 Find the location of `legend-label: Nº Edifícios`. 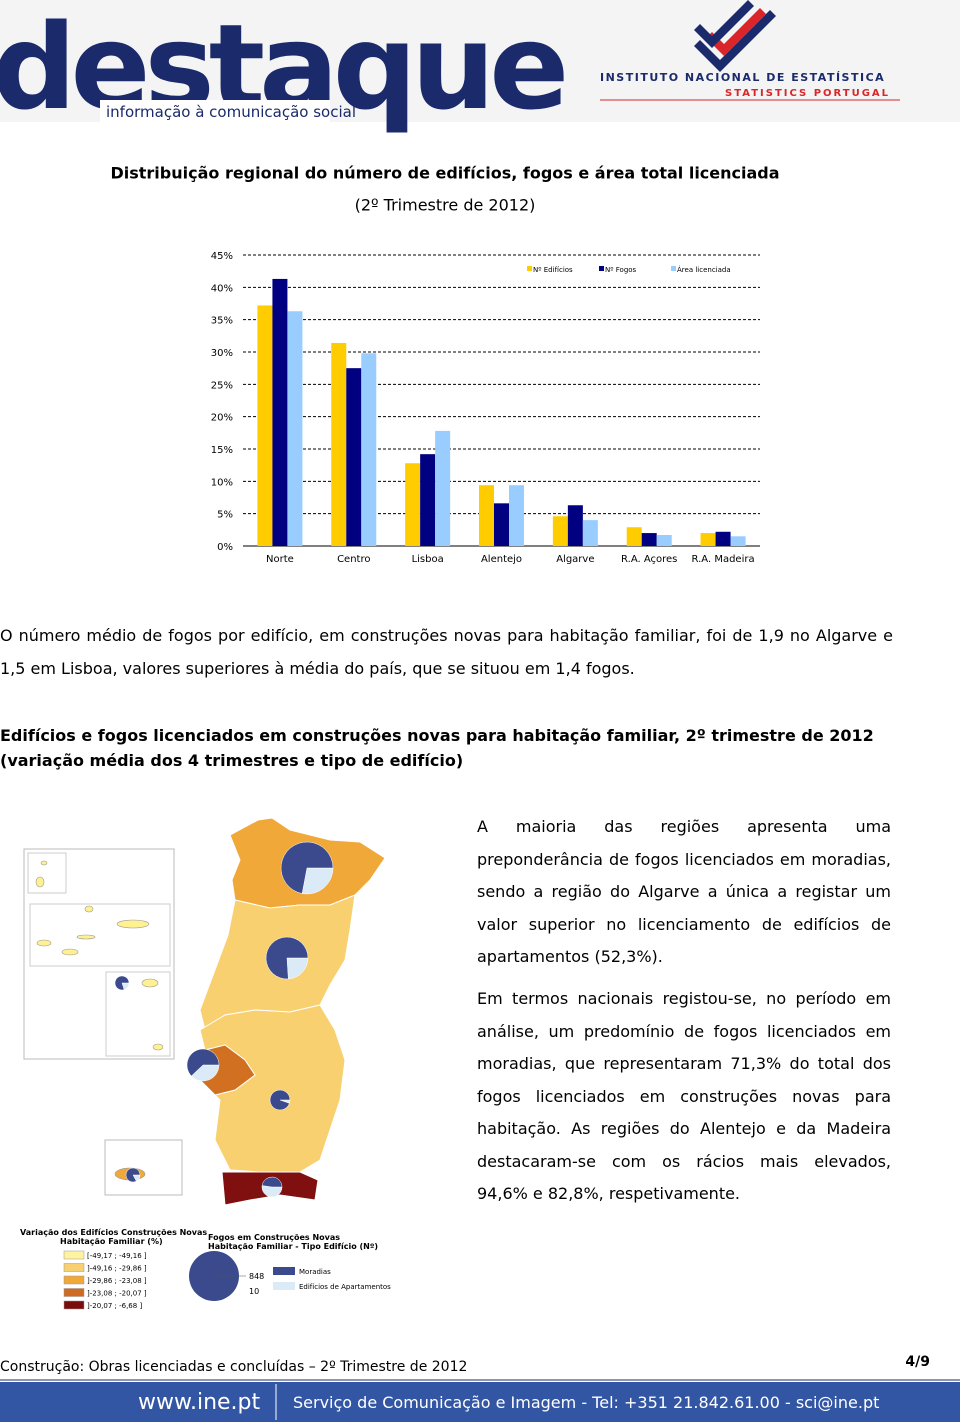

legend-label: Nº Edifícios is located at coordinates (553, 270).